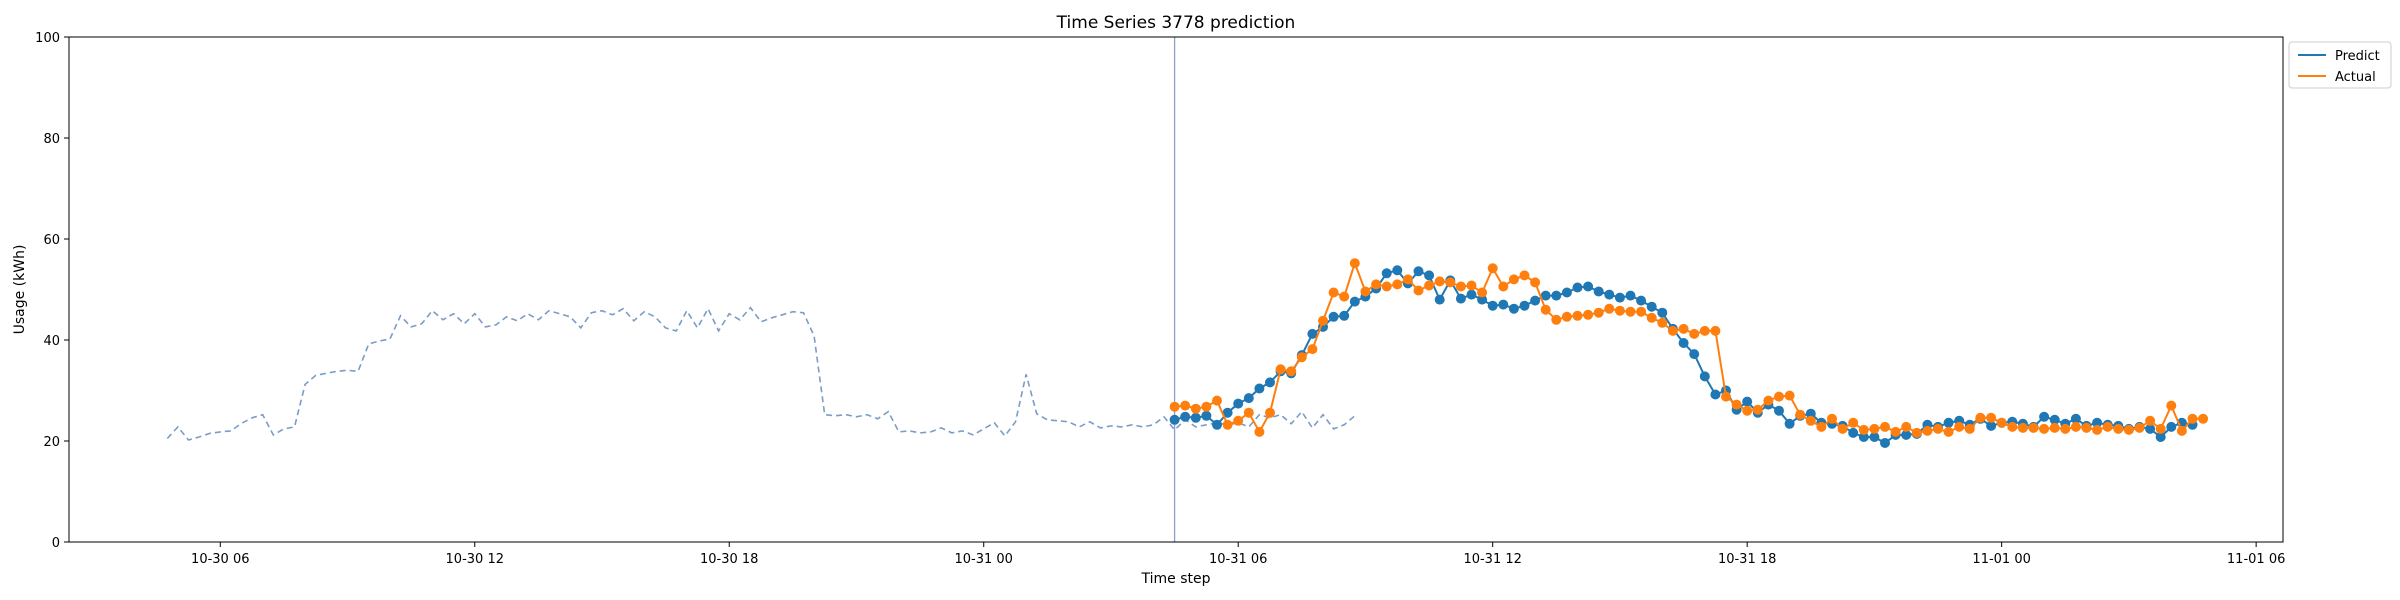 The height and width of the screenshot is (600, 2400). What do you see at coordinates (2001, 559) in the screenshot?
I see `x-tick-label: 11-01 00` at bounding box center [2001, 559].